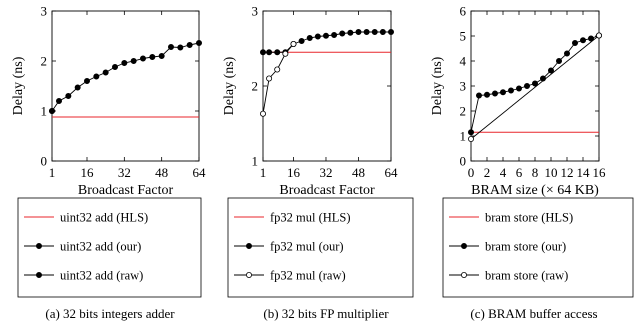 Image resolution: width=634 pixels, height=329 pixels. What do you see at coordinates (567, 172) in the screenshot?
I see `x-tick-label: 12` at bounding box center [567, 172].